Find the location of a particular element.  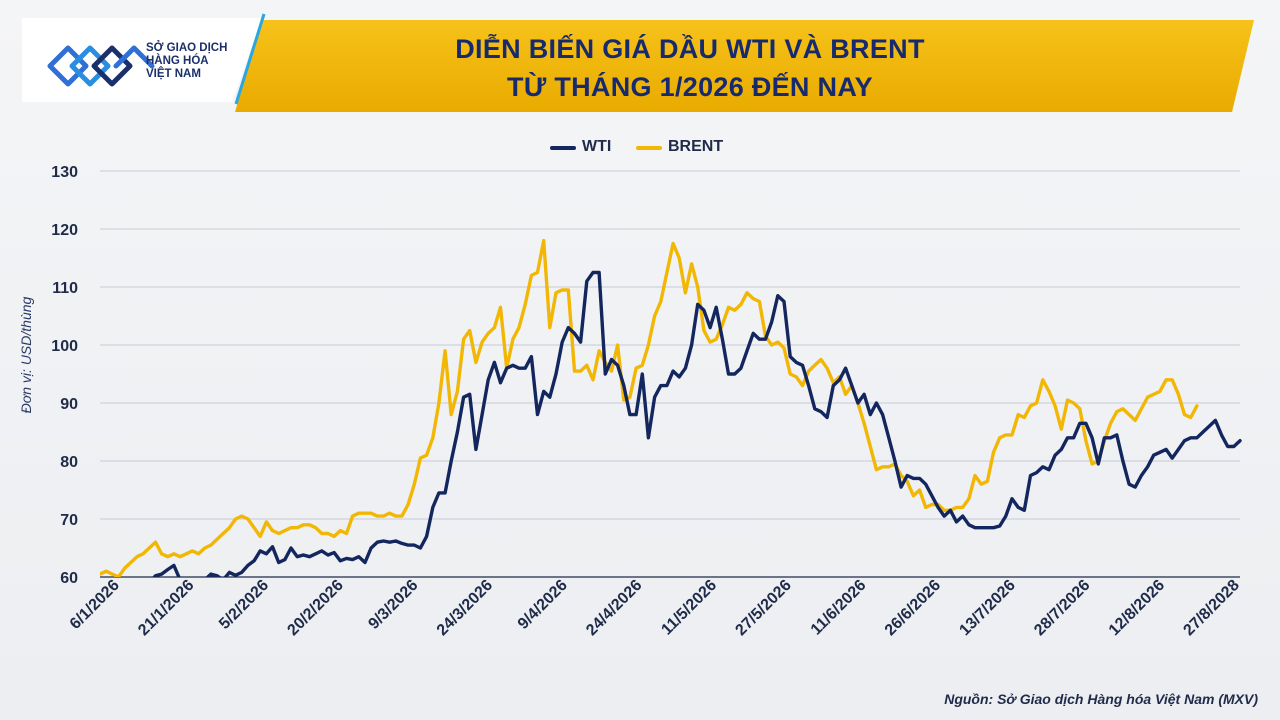

y-tick-label-60: 60 is located at coordinates (69, 578).